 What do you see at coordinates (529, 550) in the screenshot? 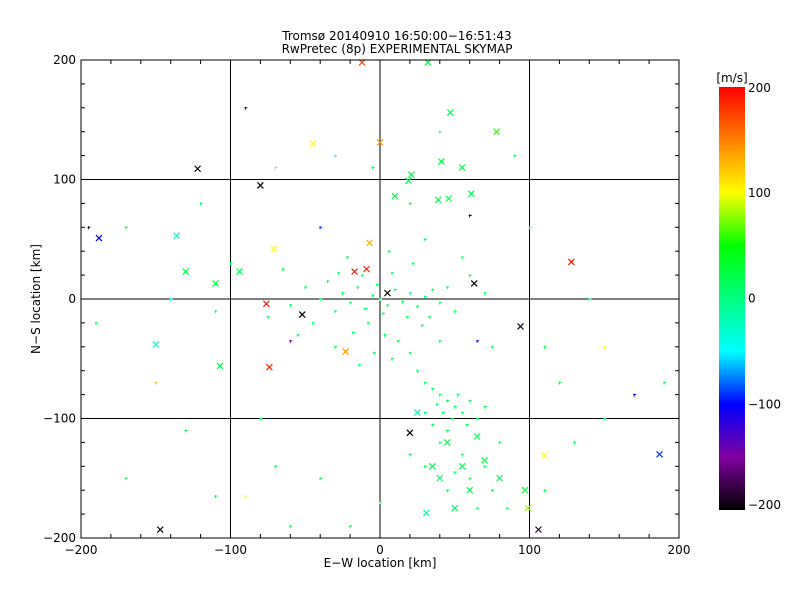
I see `x-tick-label: 100` at bounding box center [529, 550].